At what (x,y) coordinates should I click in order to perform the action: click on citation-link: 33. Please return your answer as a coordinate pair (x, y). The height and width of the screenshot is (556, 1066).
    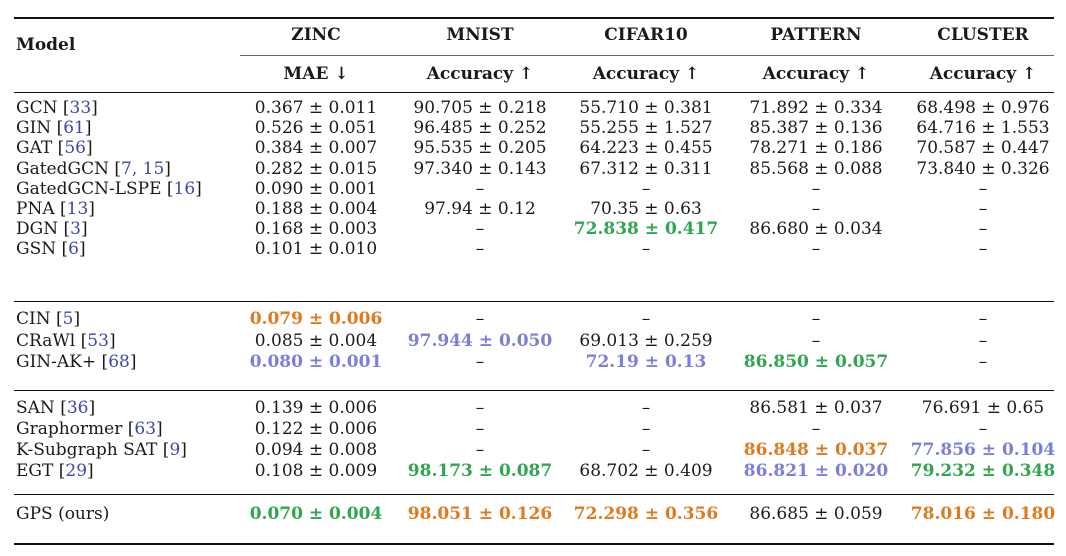
    Looking at the image, I should click on (80, 108).